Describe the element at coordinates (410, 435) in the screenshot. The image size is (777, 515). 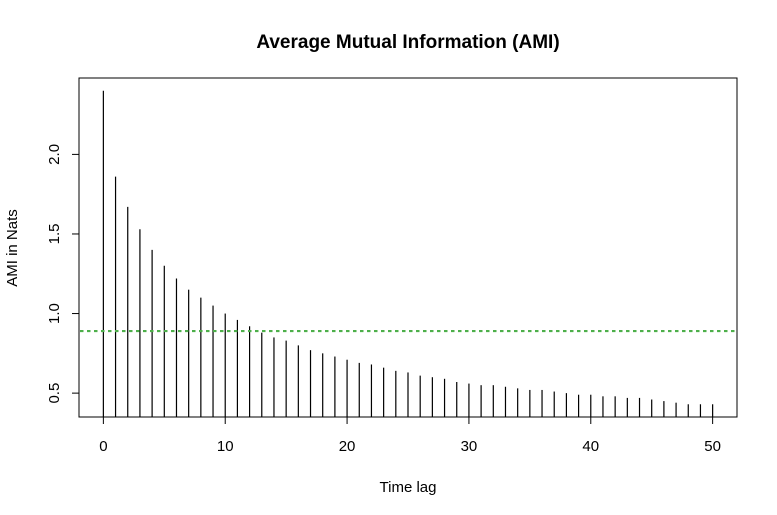
I see `x-axis: 0 10 20 30 40 50` at that location.